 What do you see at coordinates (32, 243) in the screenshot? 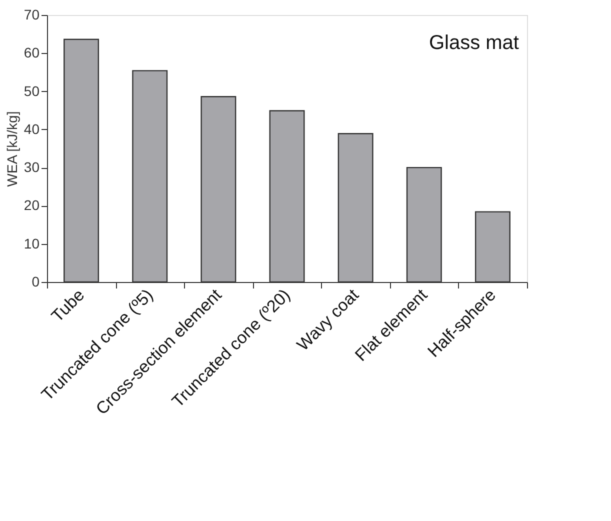
I see `y-tick-label: 10` at bounding box center [32, 243].